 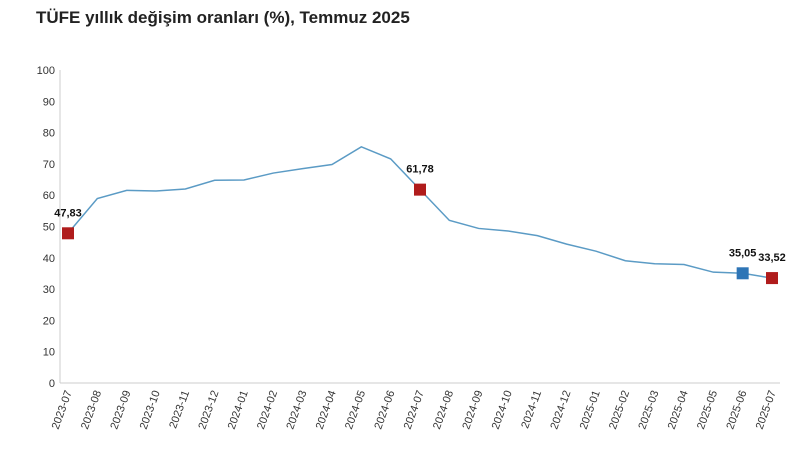 I want to click on y-tick-label: 20, so click(x=49, y=321).